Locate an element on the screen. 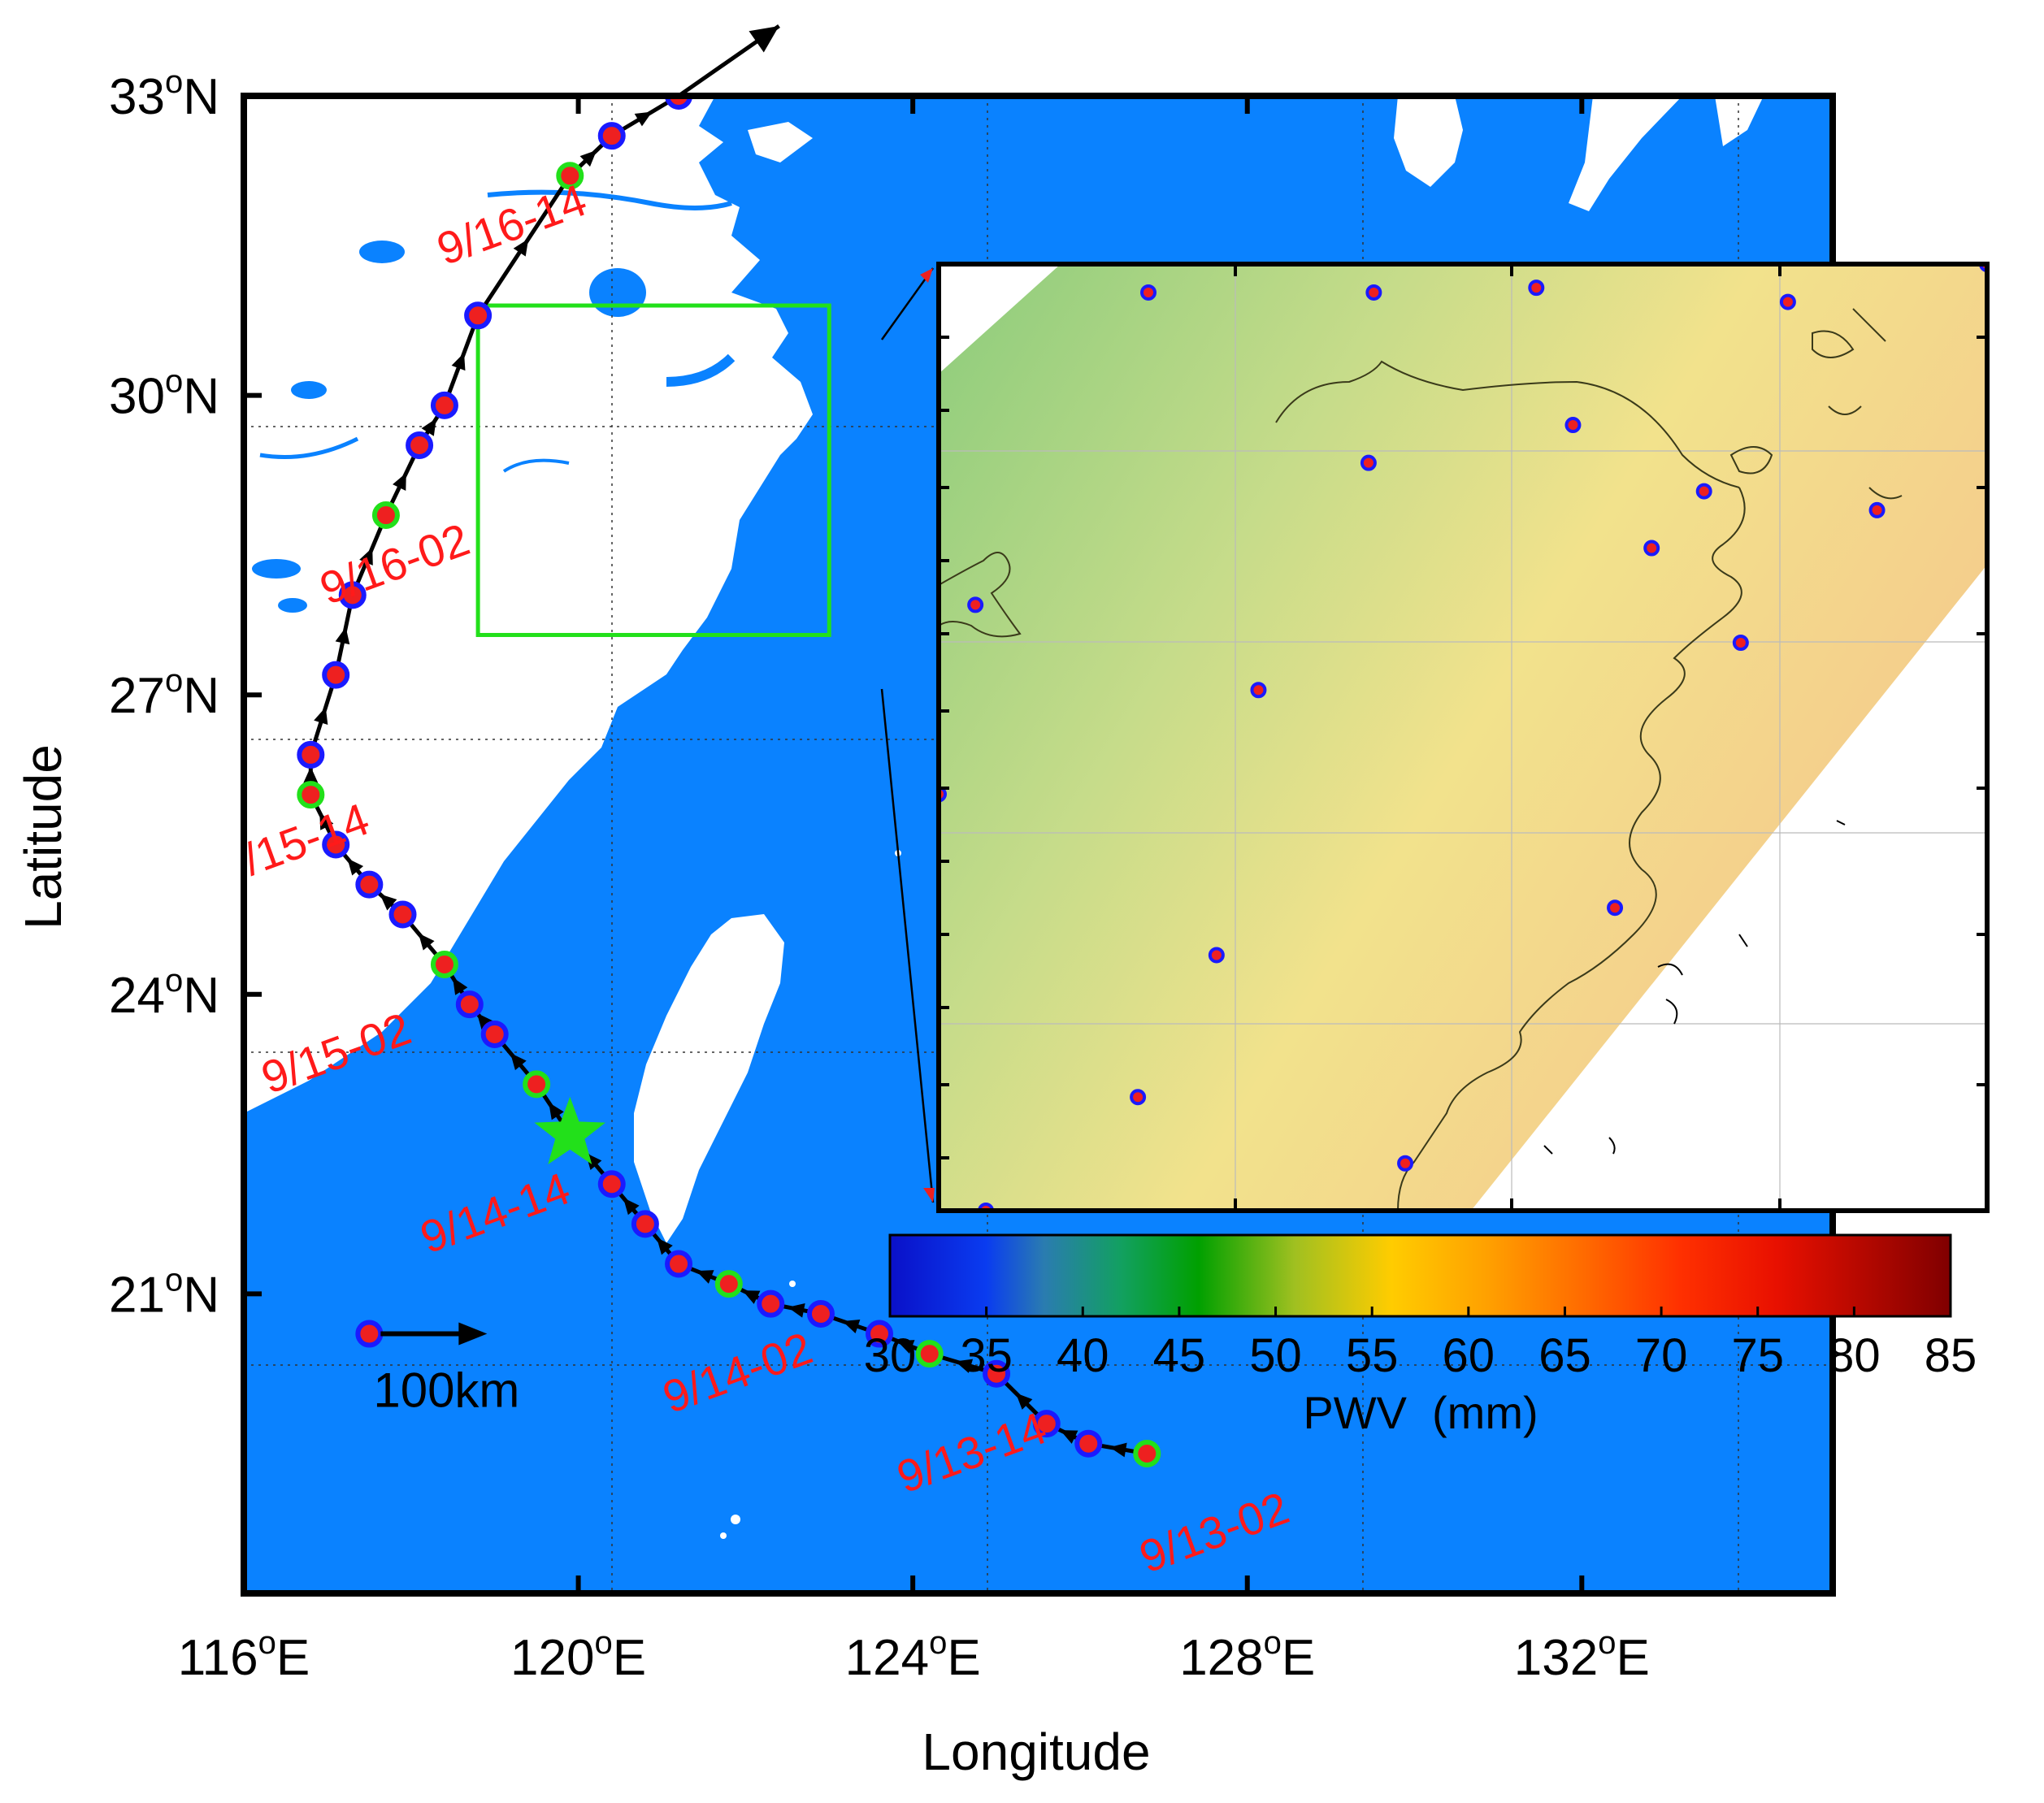 The height and width of the screenshot is (1803, 2044). lakes-and-rivers is located at coordinates (494, 401).